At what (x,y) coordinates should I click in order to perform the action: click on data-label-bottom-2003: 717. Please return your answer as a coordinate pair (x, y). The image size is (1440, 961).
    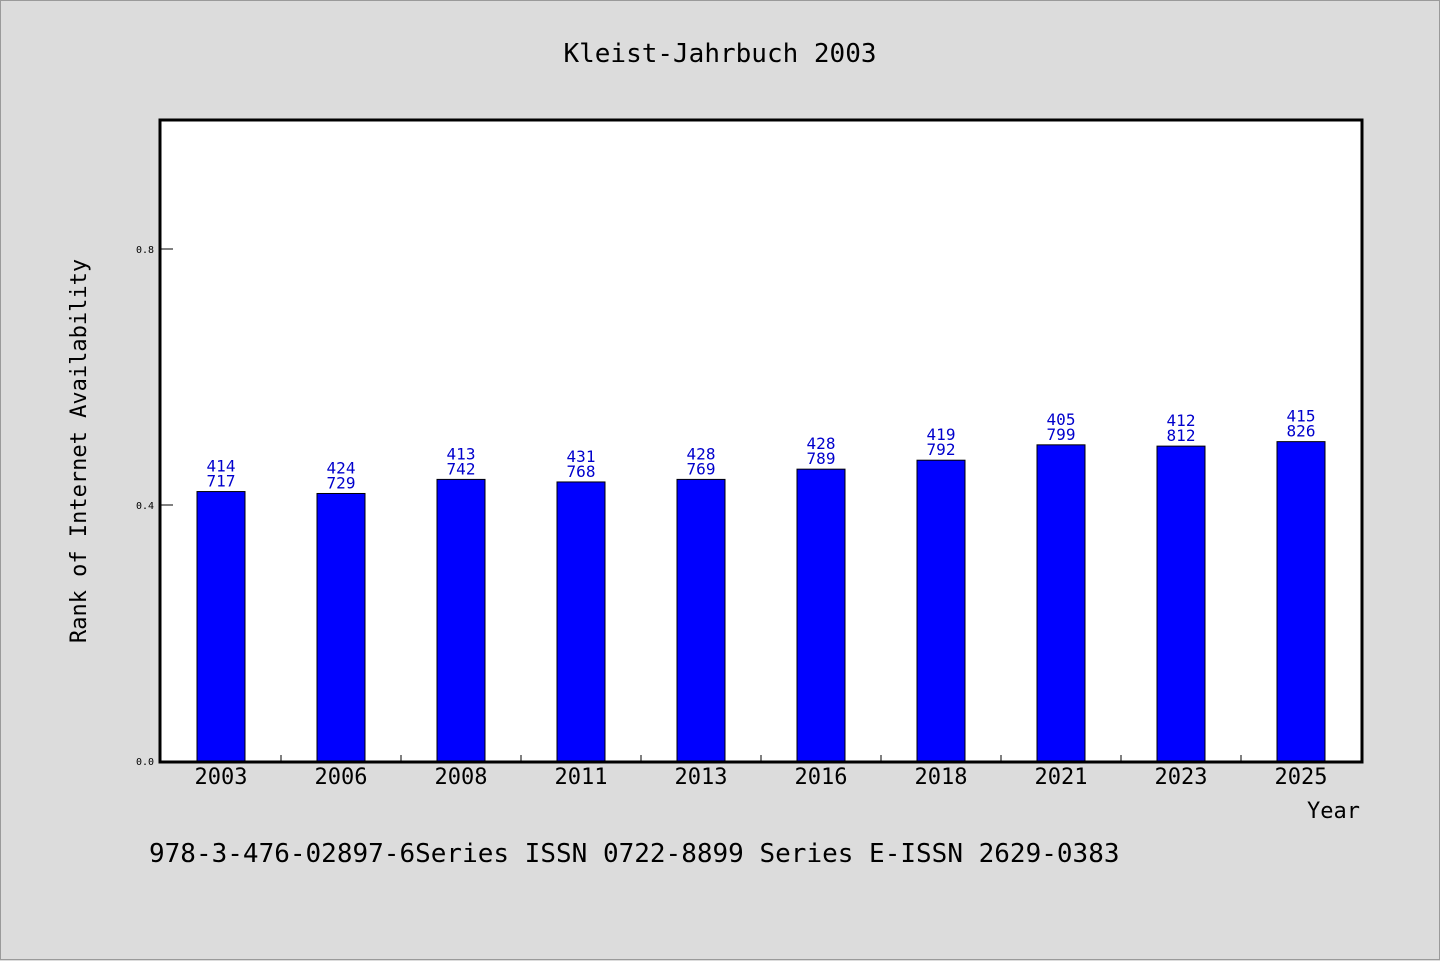
    Looking at the image, I should click on (221, 481).